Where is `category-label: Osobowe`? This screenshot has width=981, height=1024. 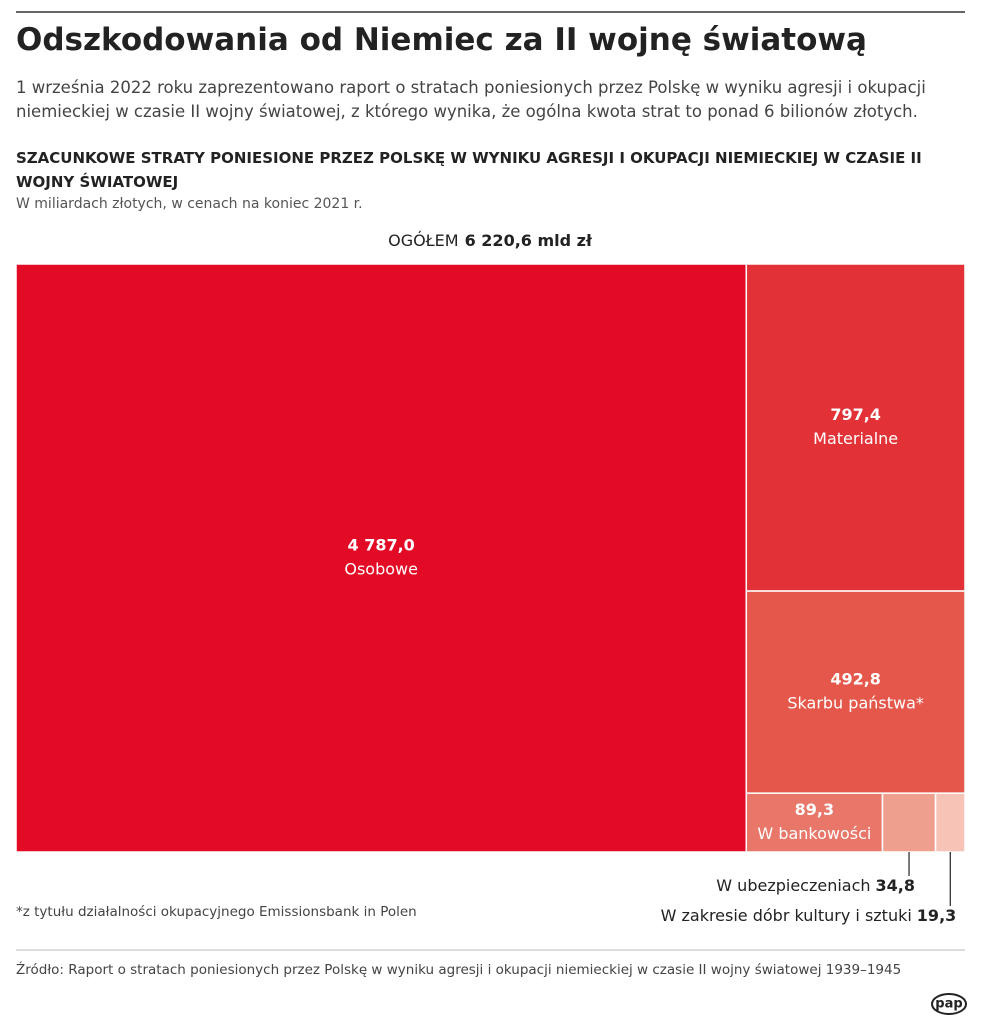 category-label: Osobowe is located at coordinates (381, 569).